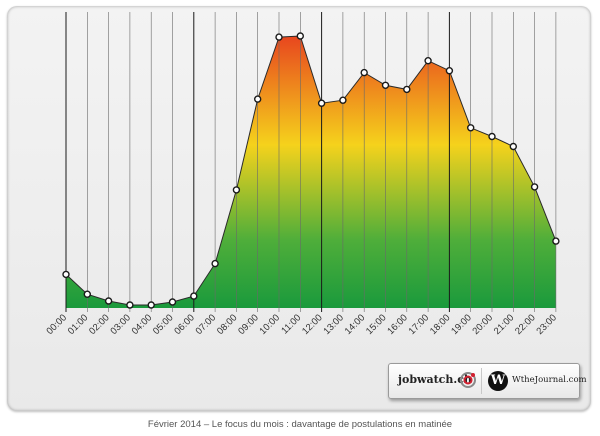 This screenshot has width=600, height=436. What do you see at coordinates (270, 324) in the screenshot?
I see `x-tick-label-10-00: 10:00` at bounding box center [270, 324].